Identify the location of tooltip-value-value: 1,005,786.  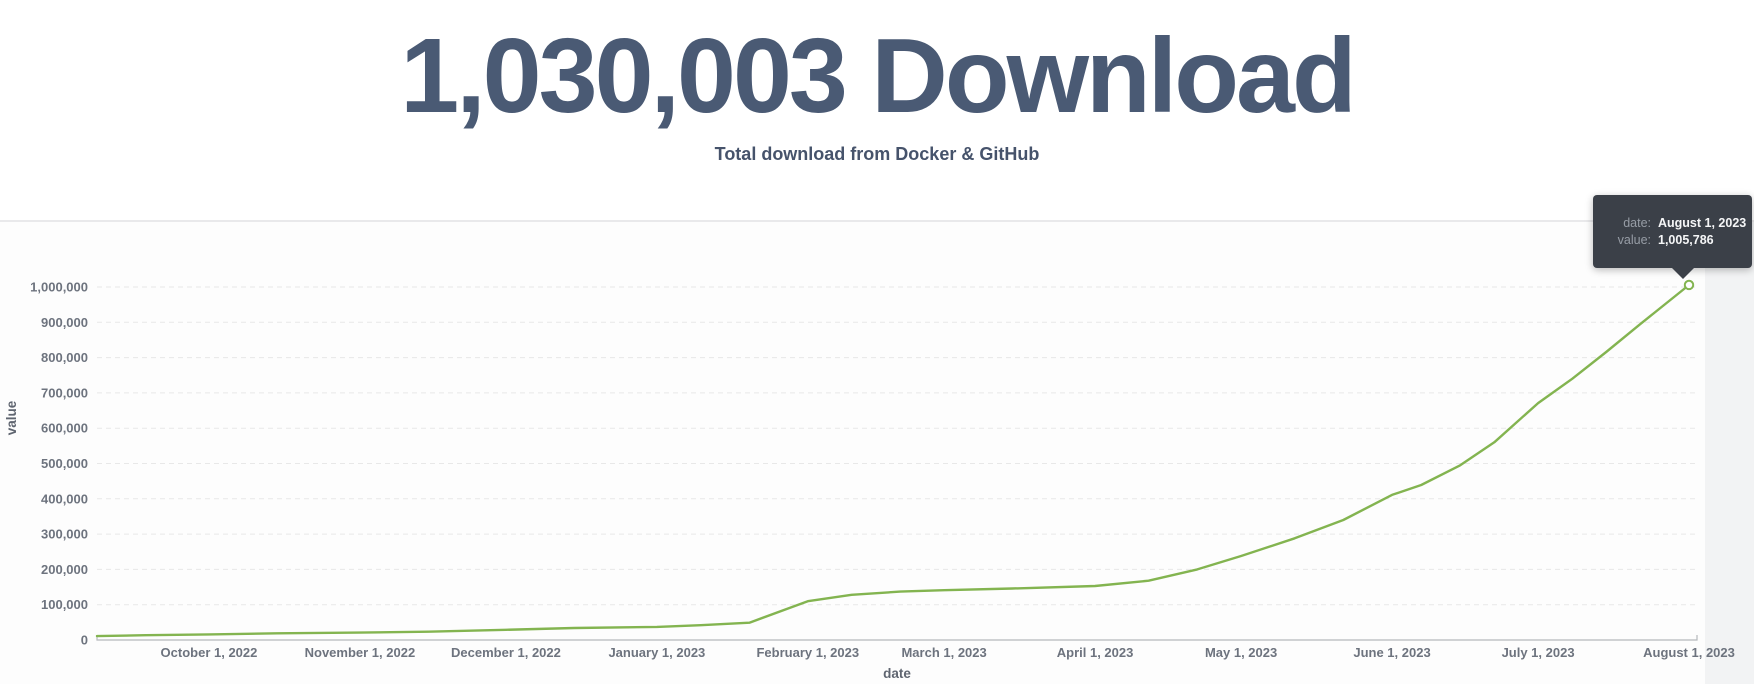
(1686, 239).